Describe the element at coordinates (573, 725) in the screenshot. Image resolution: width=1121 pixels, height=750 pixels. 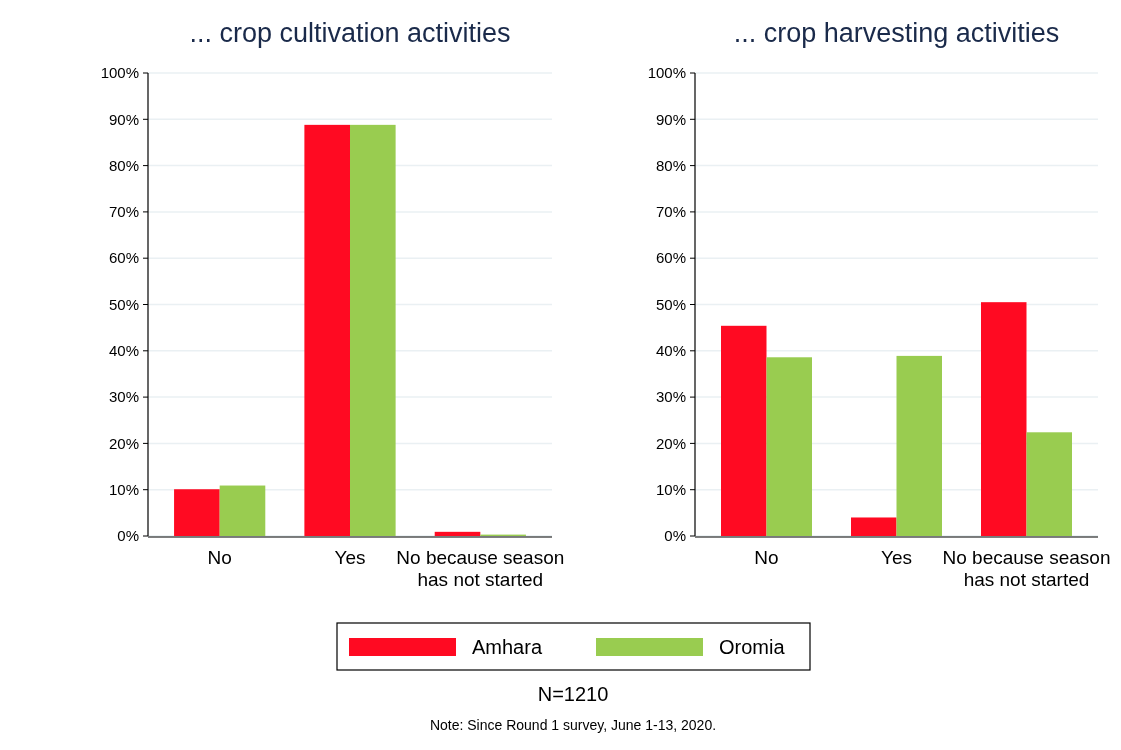
I see `text: Note: Since Round 1 survey, June 1-13, 2020.` at that location.